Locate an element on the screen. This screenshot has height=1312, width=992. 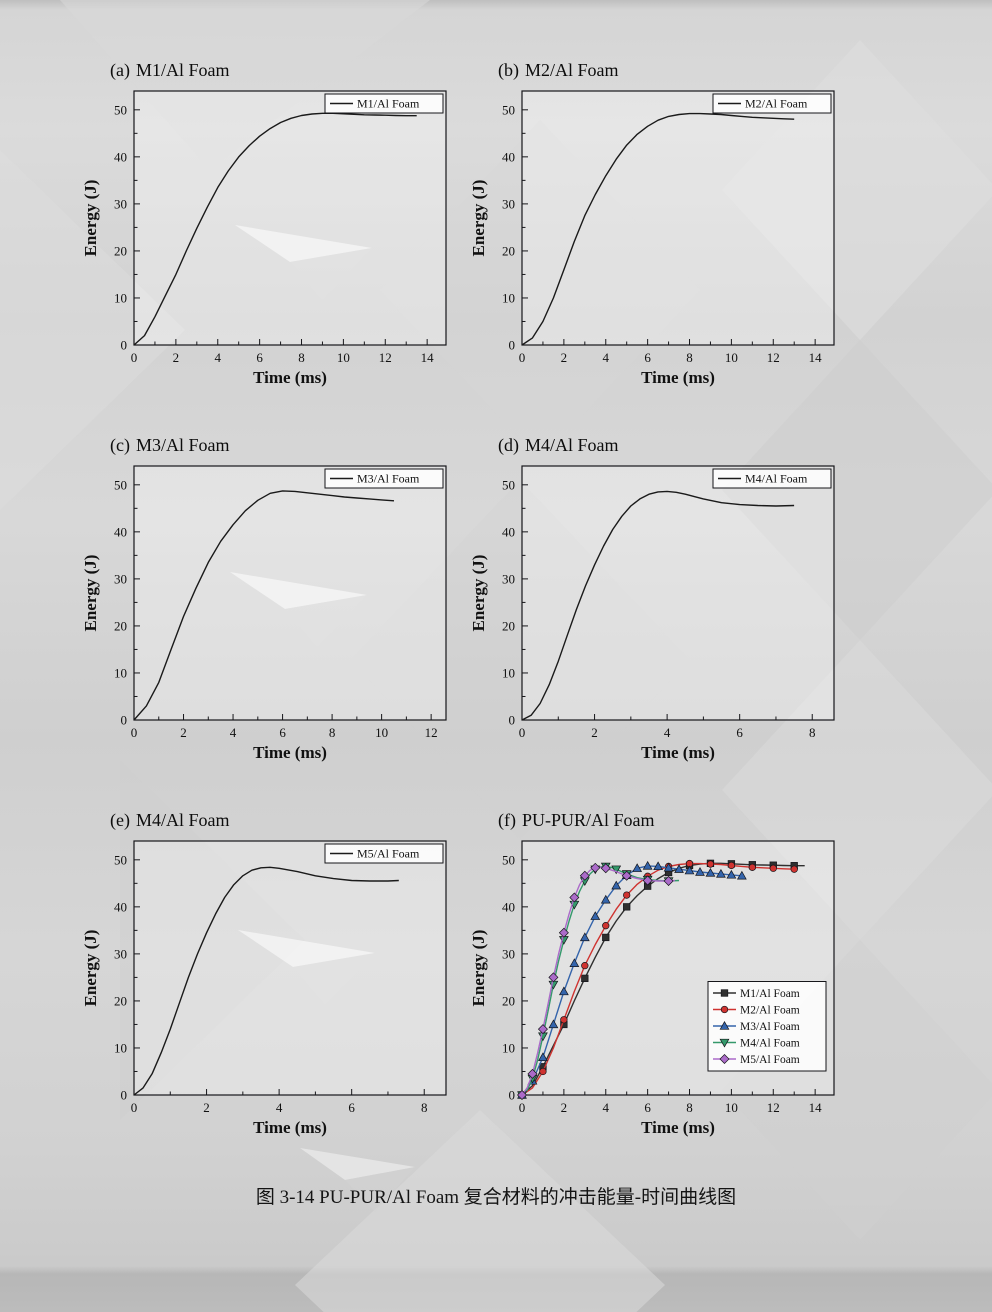
figure-caption: 图 3-14 PU-PUR/Al Foam 复合材料的冲击能量-时间曲线图 is located at coordinates (496, 1197).